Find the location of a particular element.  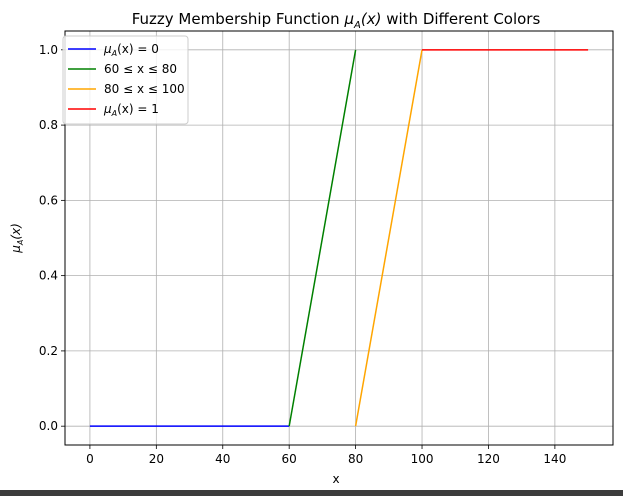

x-tick-label: 80 is located at coordinates (355, 459).